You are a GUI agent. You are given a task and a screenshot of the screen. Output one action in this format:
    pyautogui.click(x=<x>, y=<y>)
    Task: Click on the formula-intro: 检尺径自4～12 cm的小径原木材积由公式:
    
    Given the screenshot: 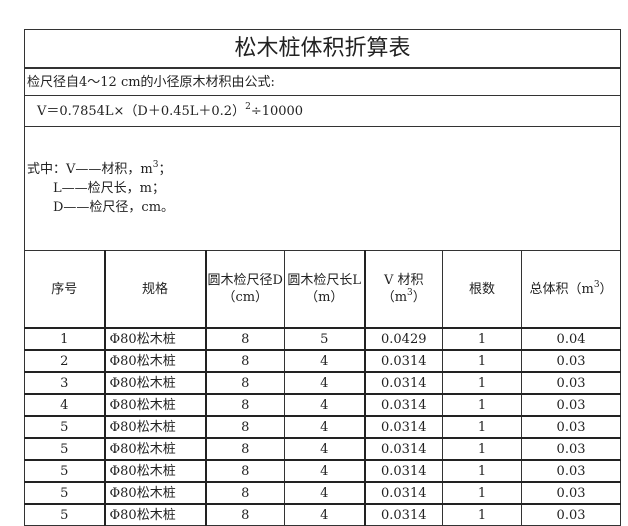 What is the action you would take?
    pyautogui.click(x=322, y=81)
    